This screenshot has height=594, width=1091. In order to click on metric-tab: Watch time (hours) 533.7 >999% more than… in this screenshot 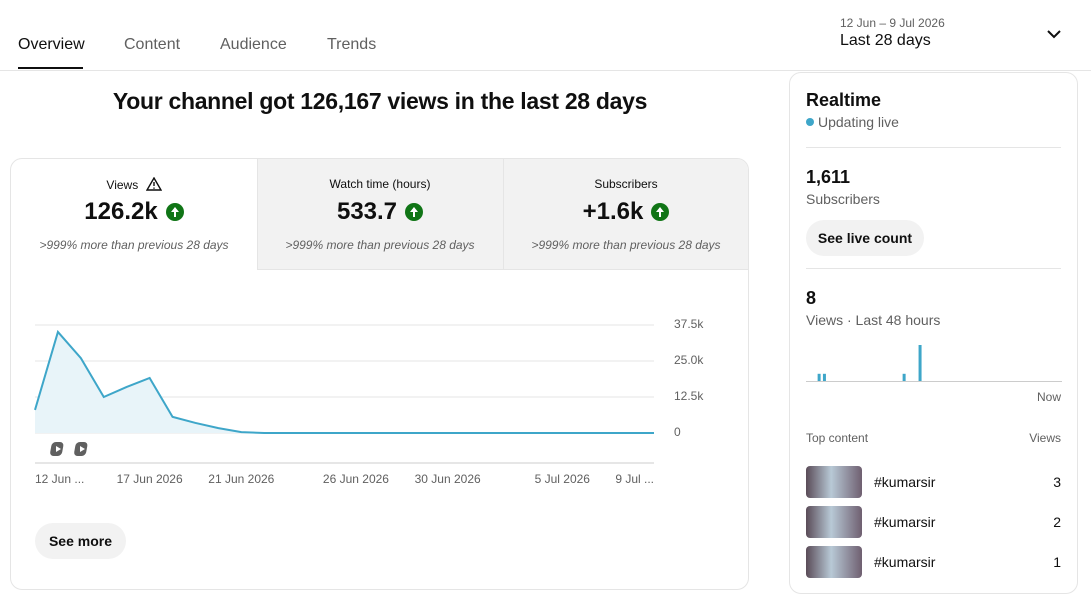, I will do `click(380, 214)`.